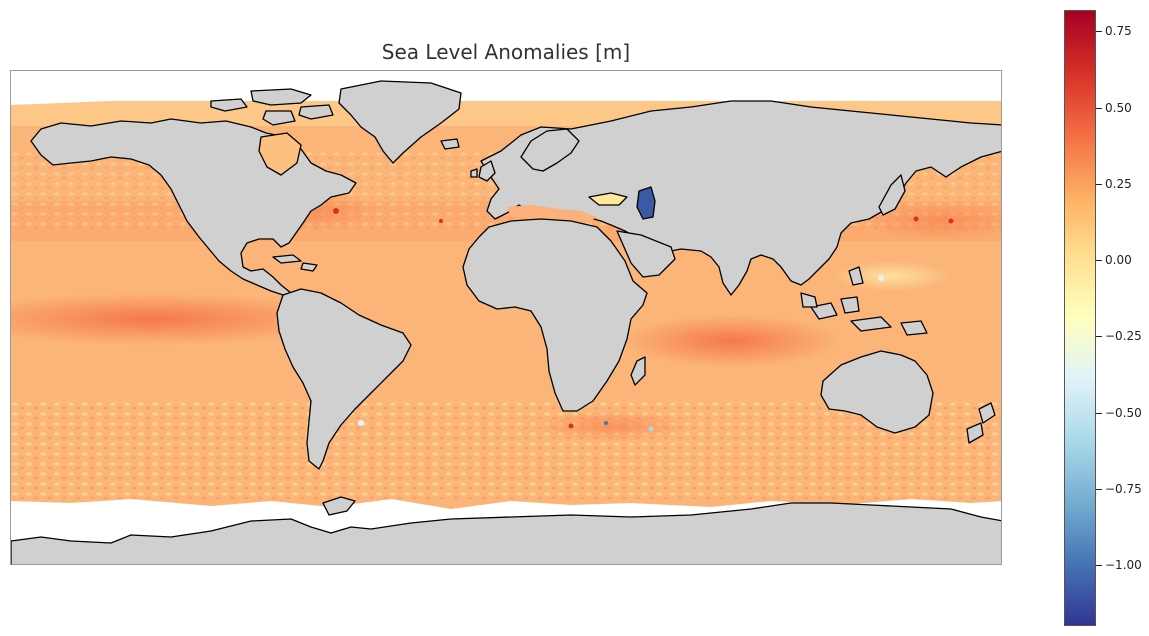 The image size is (1149, 636). I want to click on colorbar-tick-label: −0.25, so click(1123, 336).